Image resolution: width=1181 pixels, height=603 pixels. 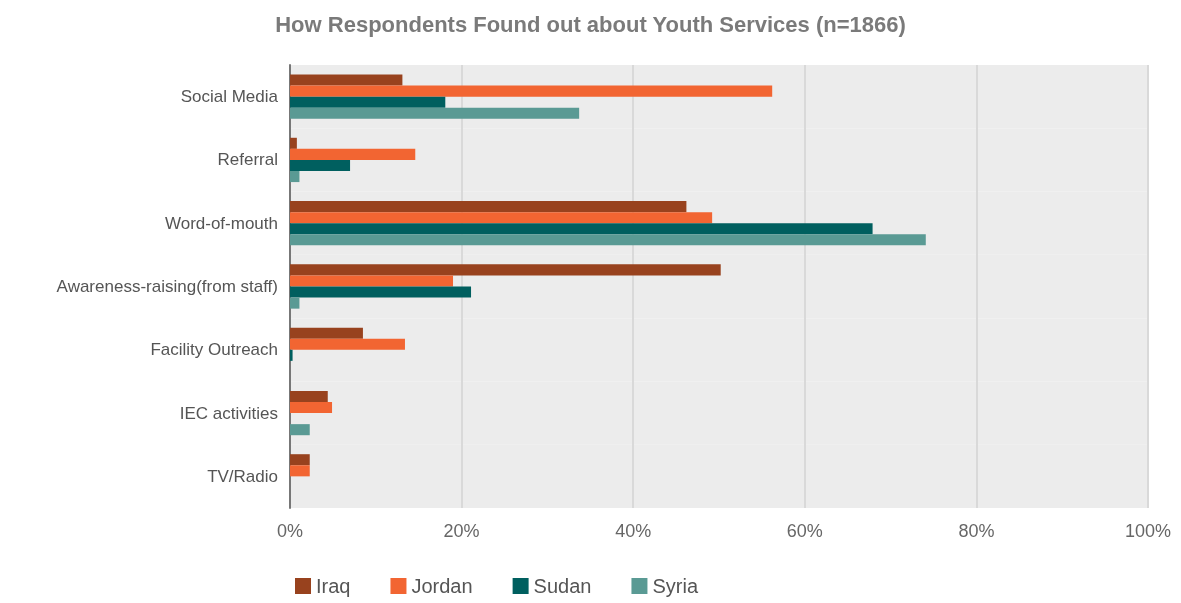 I want to click on x-tick-label: 100%, so click(x=1148, y=531).